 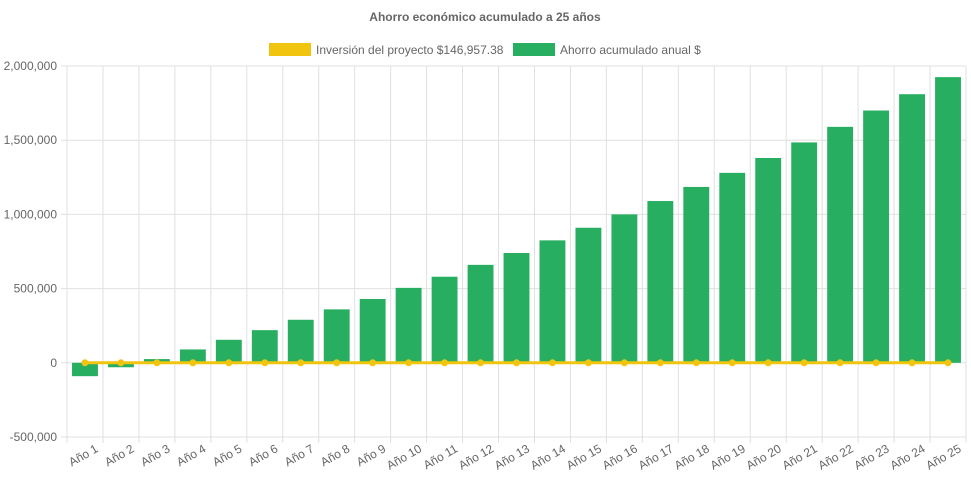 I want to click on x-tick-label: Año 8, so click(x=335, y=455).